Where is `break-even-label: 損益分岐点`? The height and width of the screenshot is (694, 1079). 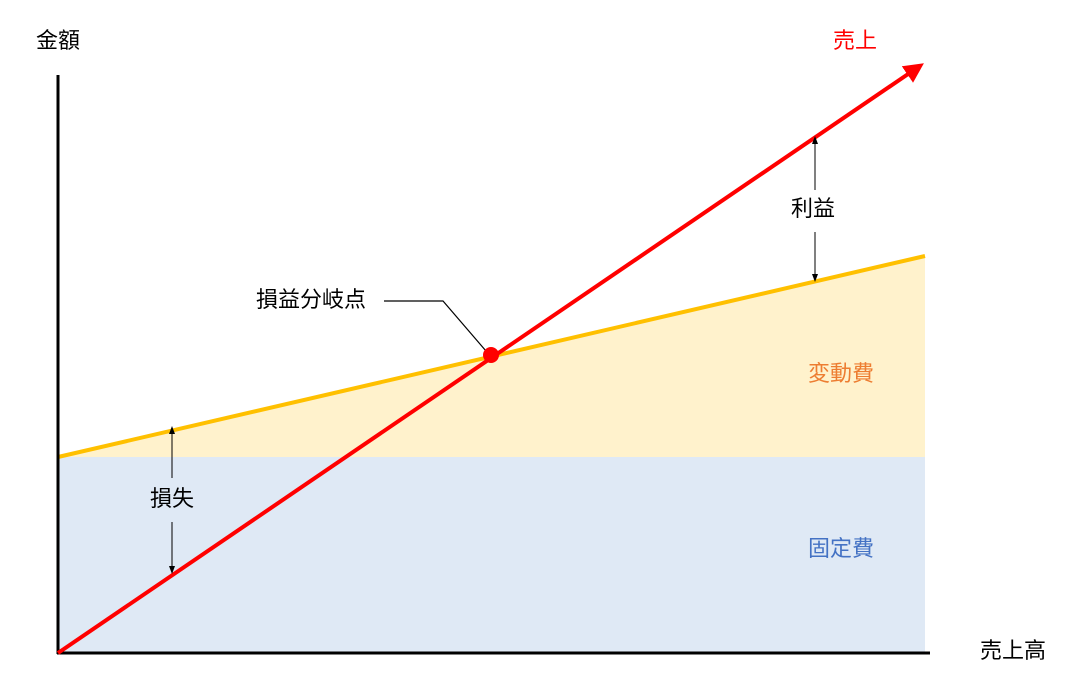
break-even-label: 損益分岐点 is located at coordinates (311, 300).